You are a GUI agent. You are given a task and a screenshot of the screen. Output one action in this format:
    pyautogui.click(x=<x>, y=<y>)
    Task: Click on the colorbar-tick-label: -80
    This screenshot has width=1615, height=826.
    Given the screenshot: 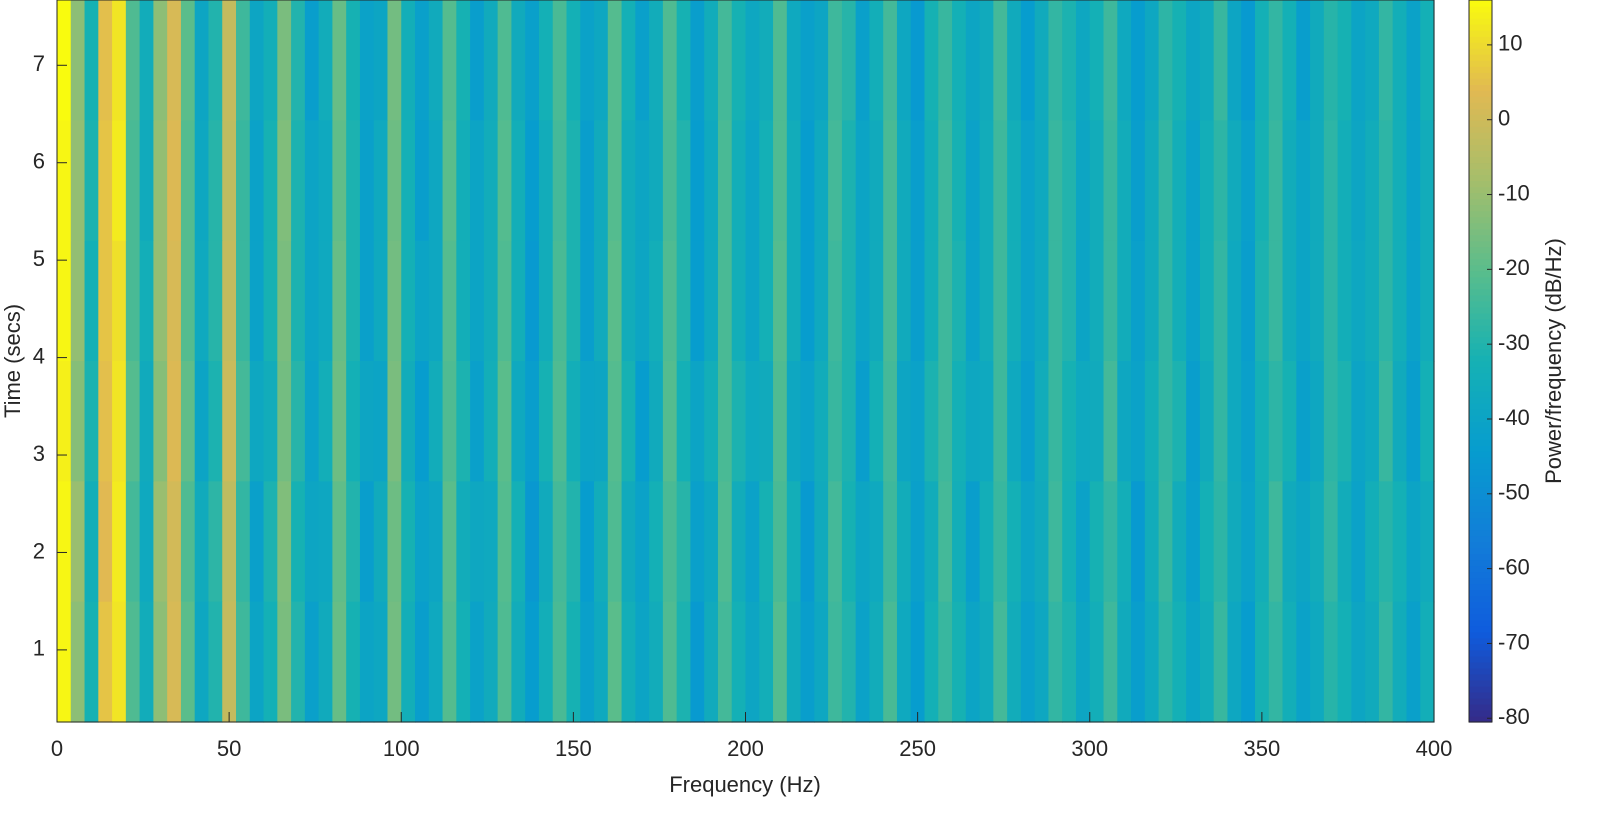 What is the action you would take?
    pyautogui.click(x=1514, y=716)
    